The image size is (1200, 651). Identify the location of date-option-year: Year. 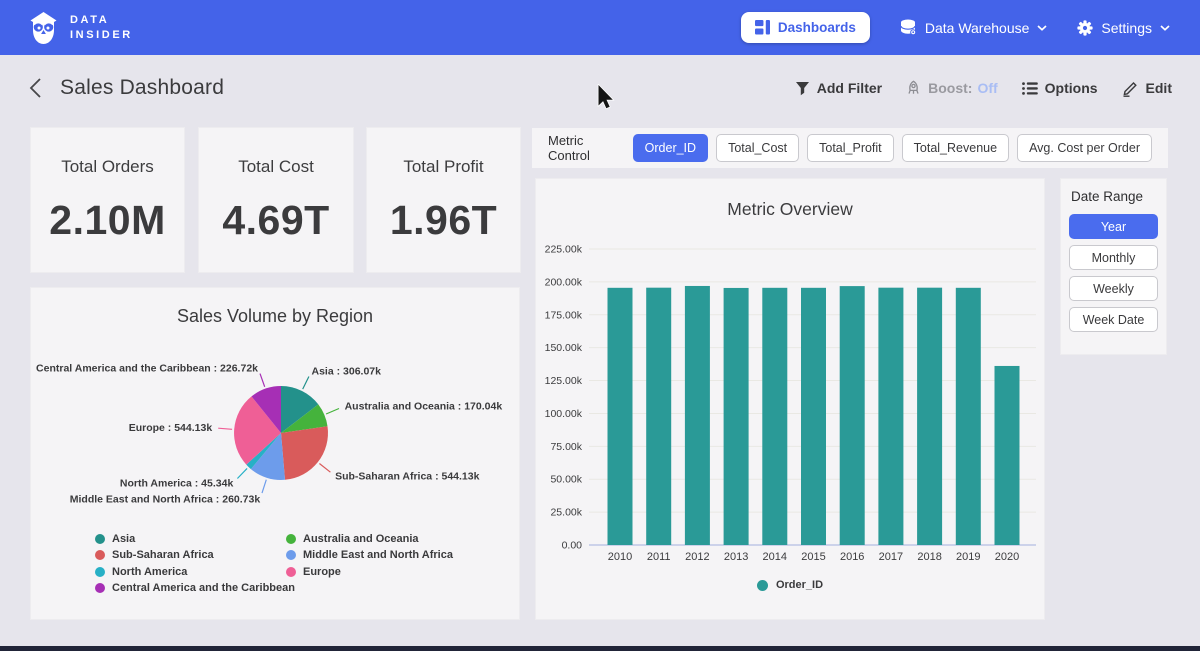
(1113, 226).